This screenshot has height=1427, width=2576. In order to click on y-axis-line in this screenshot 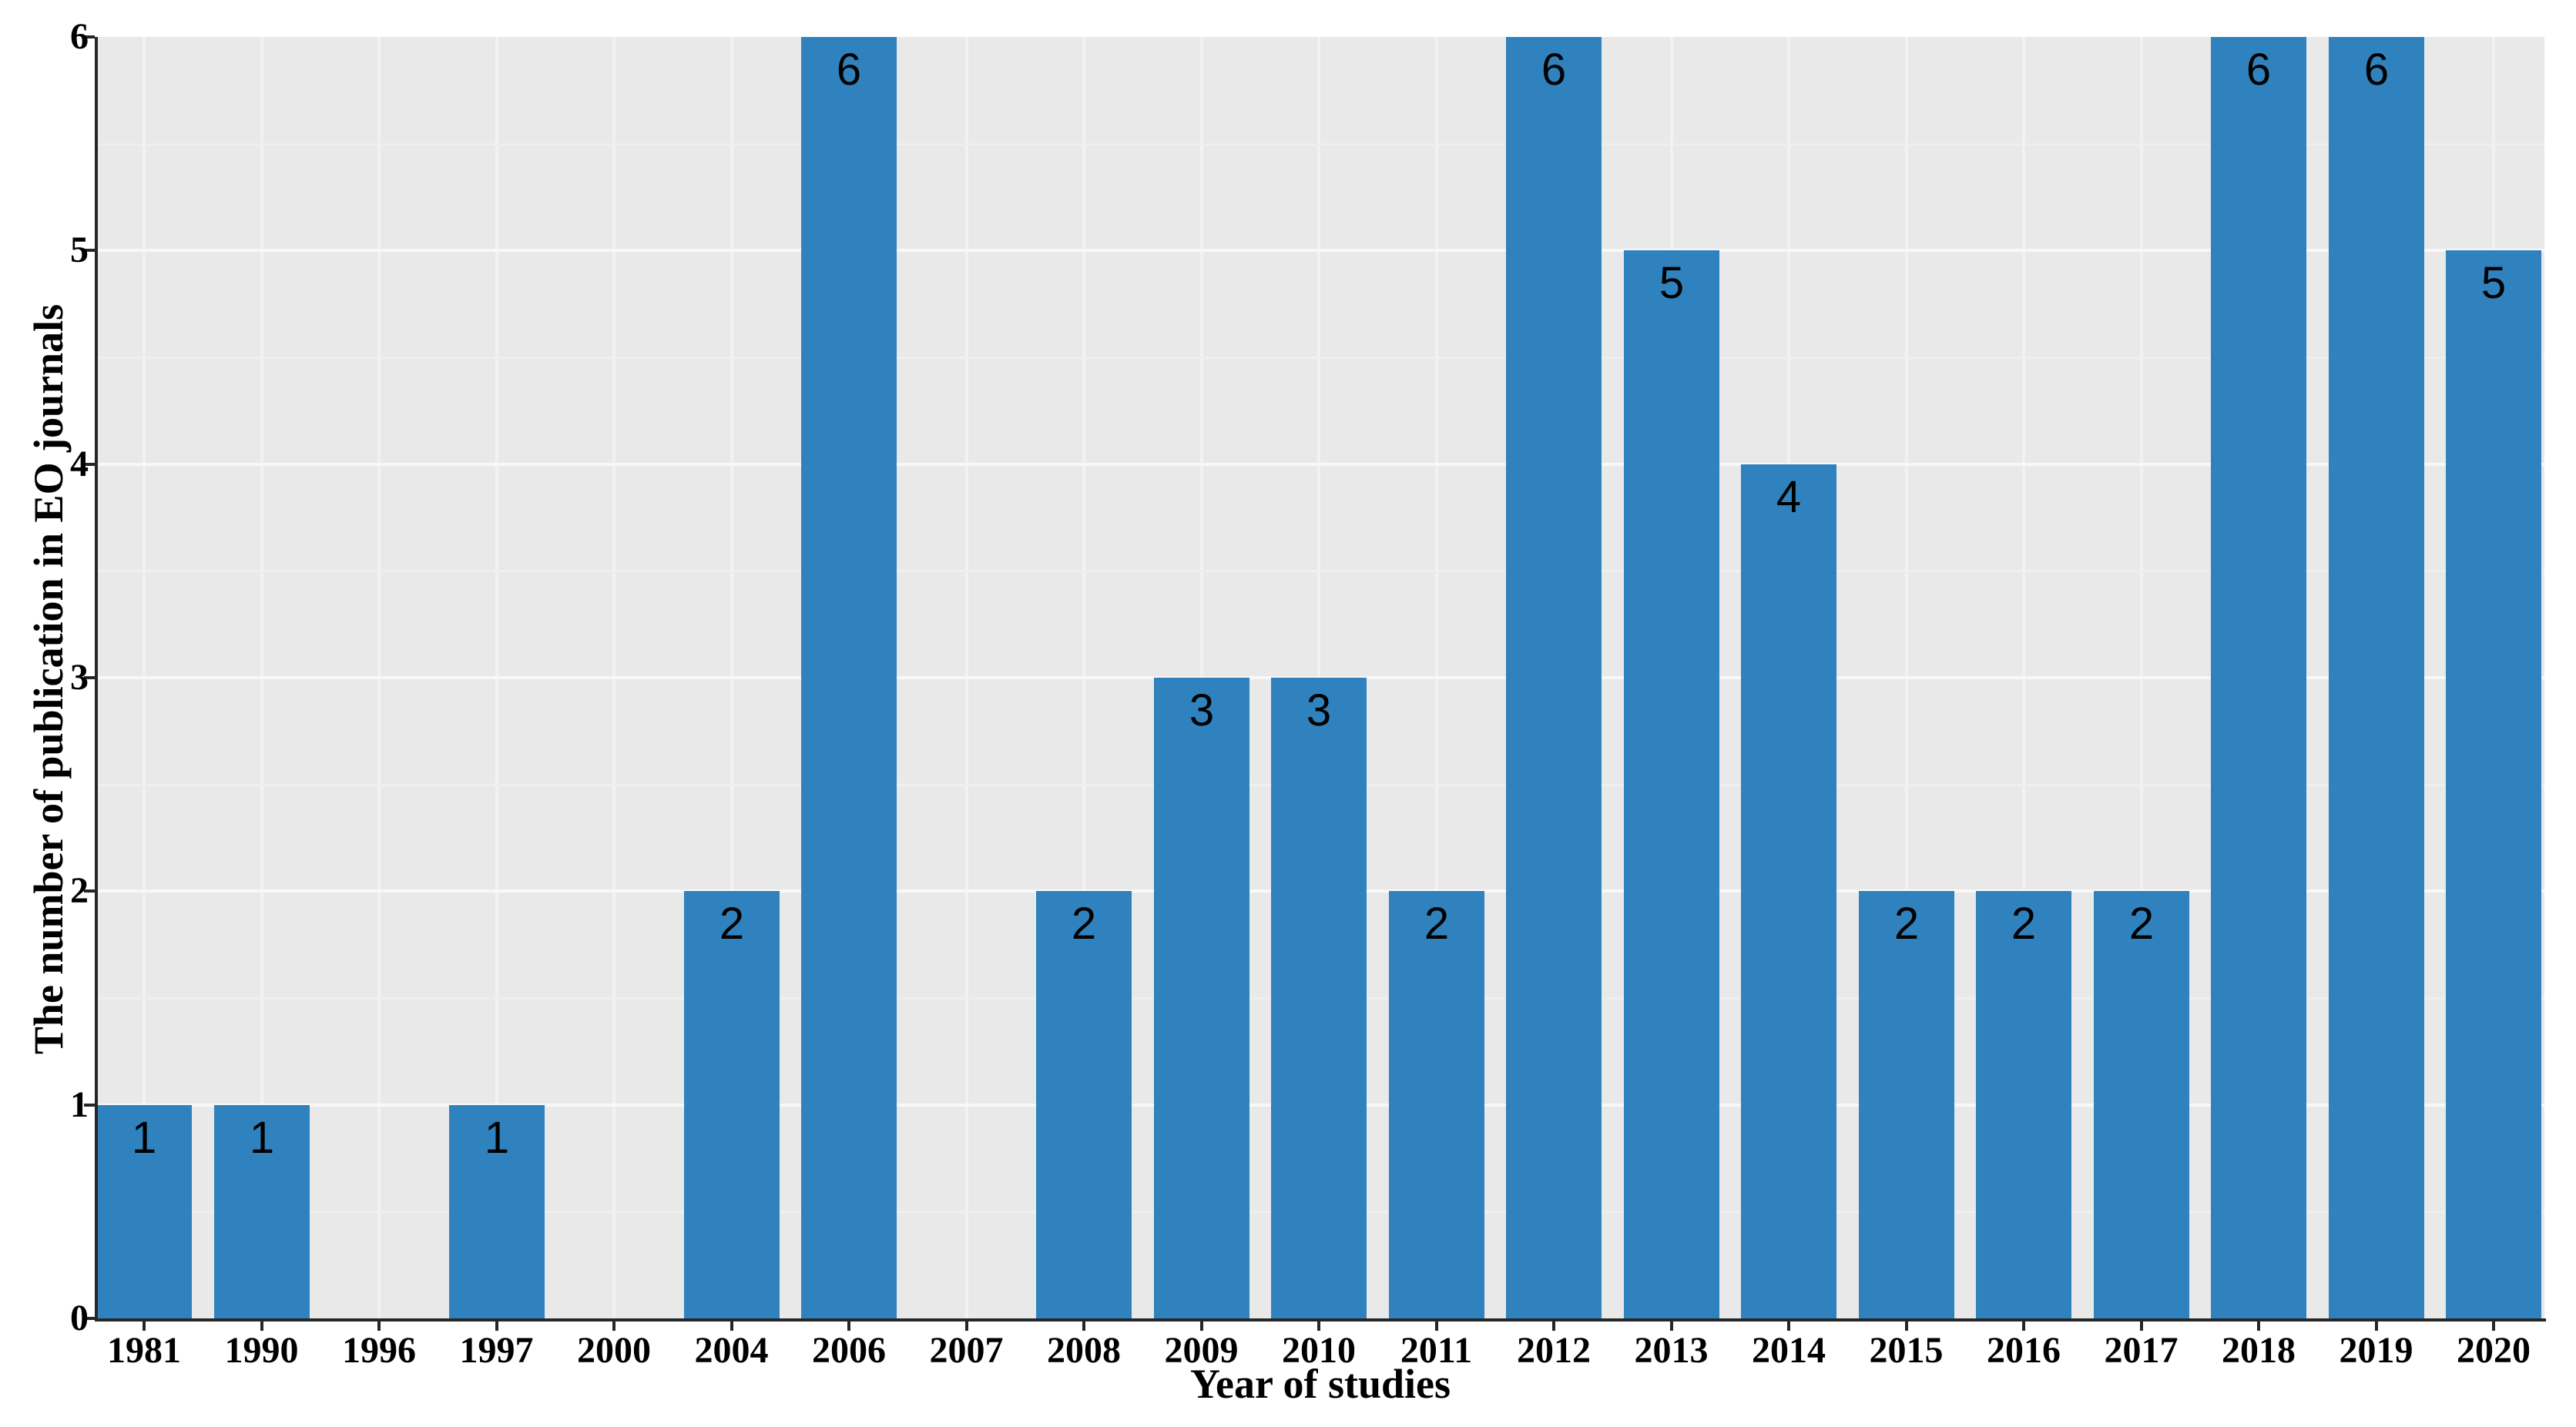, I will do `click(96, 679)`.